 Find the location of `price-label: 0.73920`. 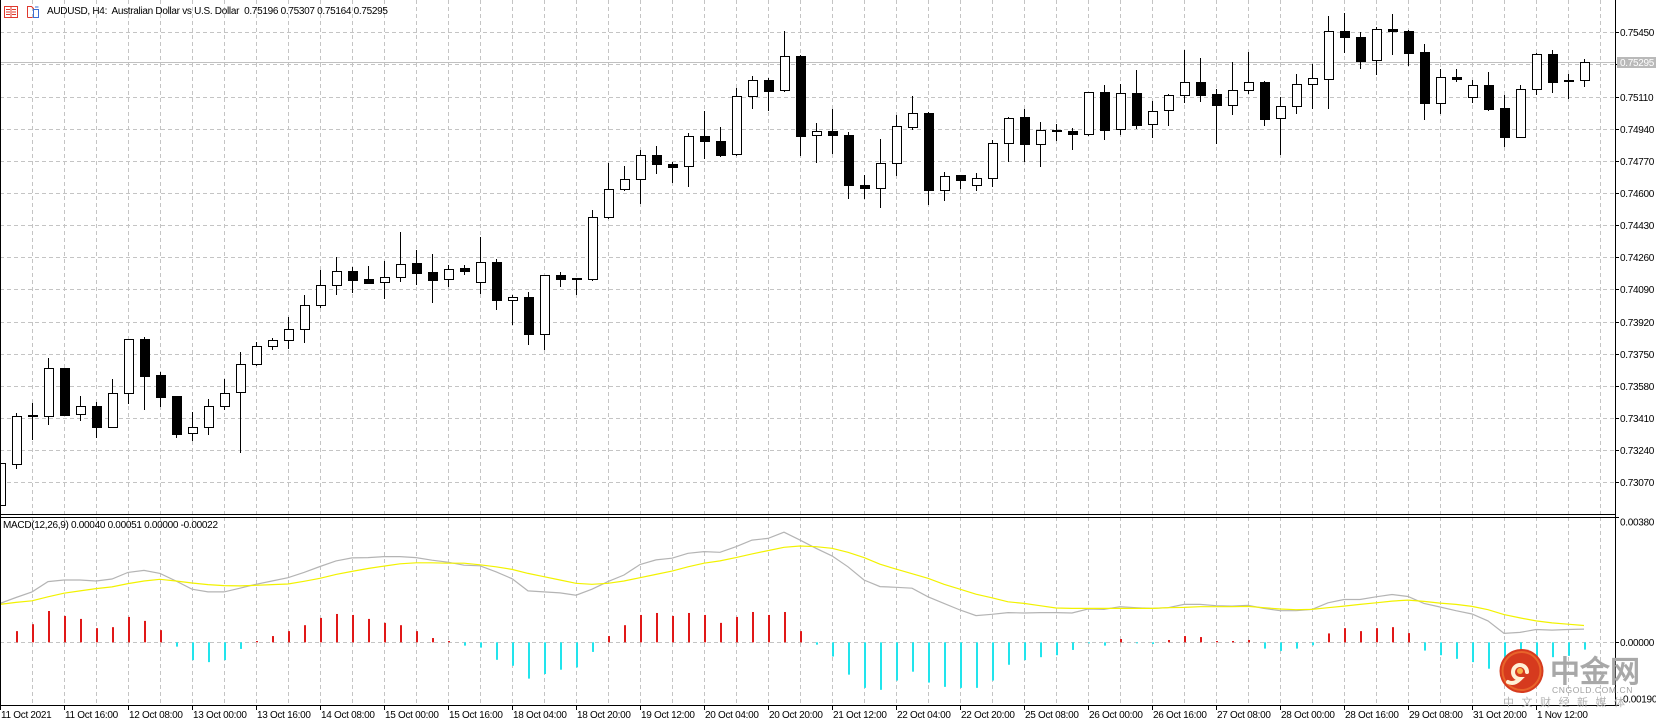

price-label: 0.73920 is located at coordinates (1637, 323).